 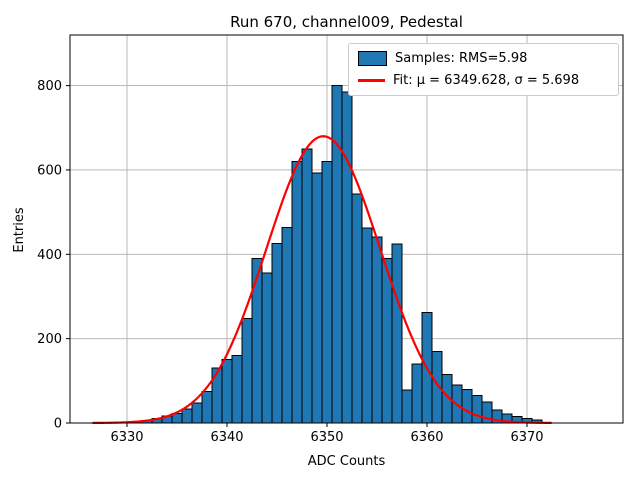 I want to click on y-tick-label: 200, so click(x=49, y=339).